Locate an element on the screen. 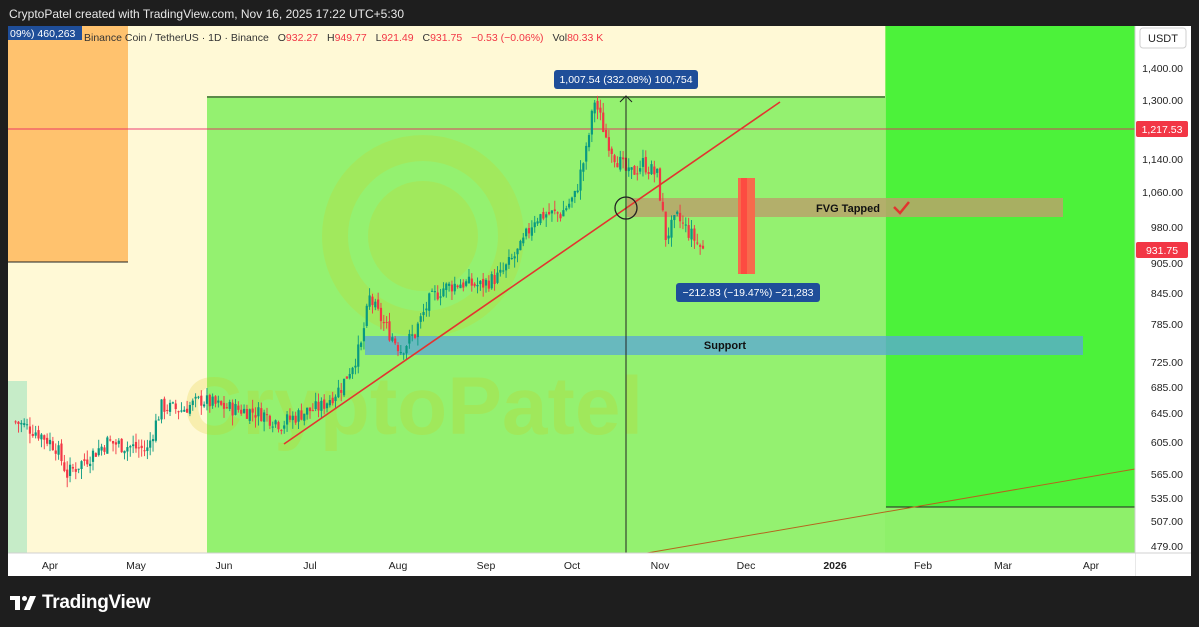 The width and height of the screenshot is (1199, 627). open-label: O is located at coordinates (282, 38).